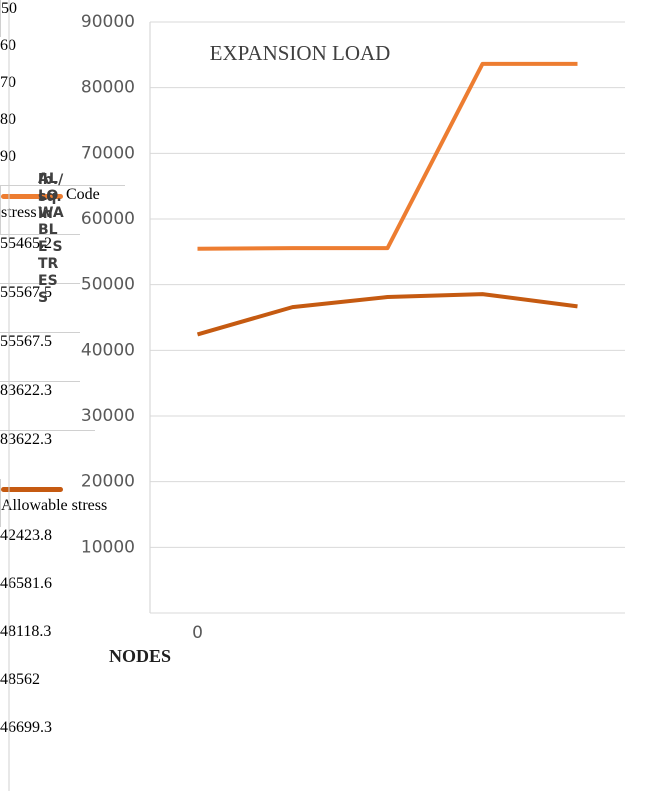 This screenshot has height=791, width=647. Describe the element at coordinates (108, 88) in the screenshot. I see `y-tick-label: 80000` at that location.